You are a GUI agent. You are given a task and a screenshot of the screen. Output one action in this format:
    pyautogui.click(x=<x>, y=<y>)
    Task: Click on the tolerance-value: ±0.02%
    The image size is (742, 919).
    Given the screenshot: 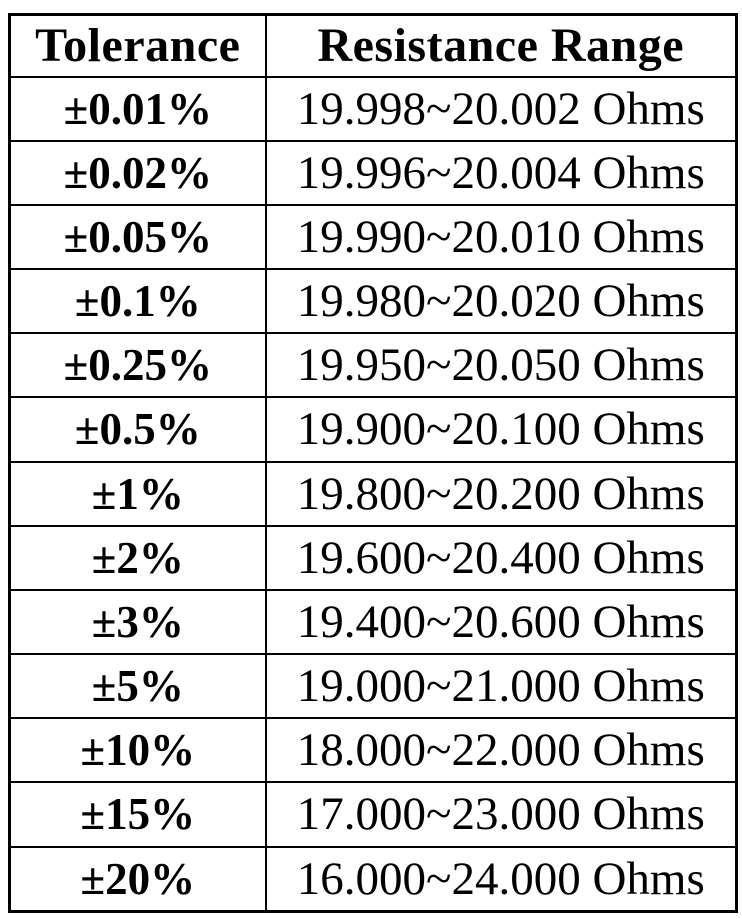 What is the action you would take?
    pyautogui.click(x=137, y=172)
    